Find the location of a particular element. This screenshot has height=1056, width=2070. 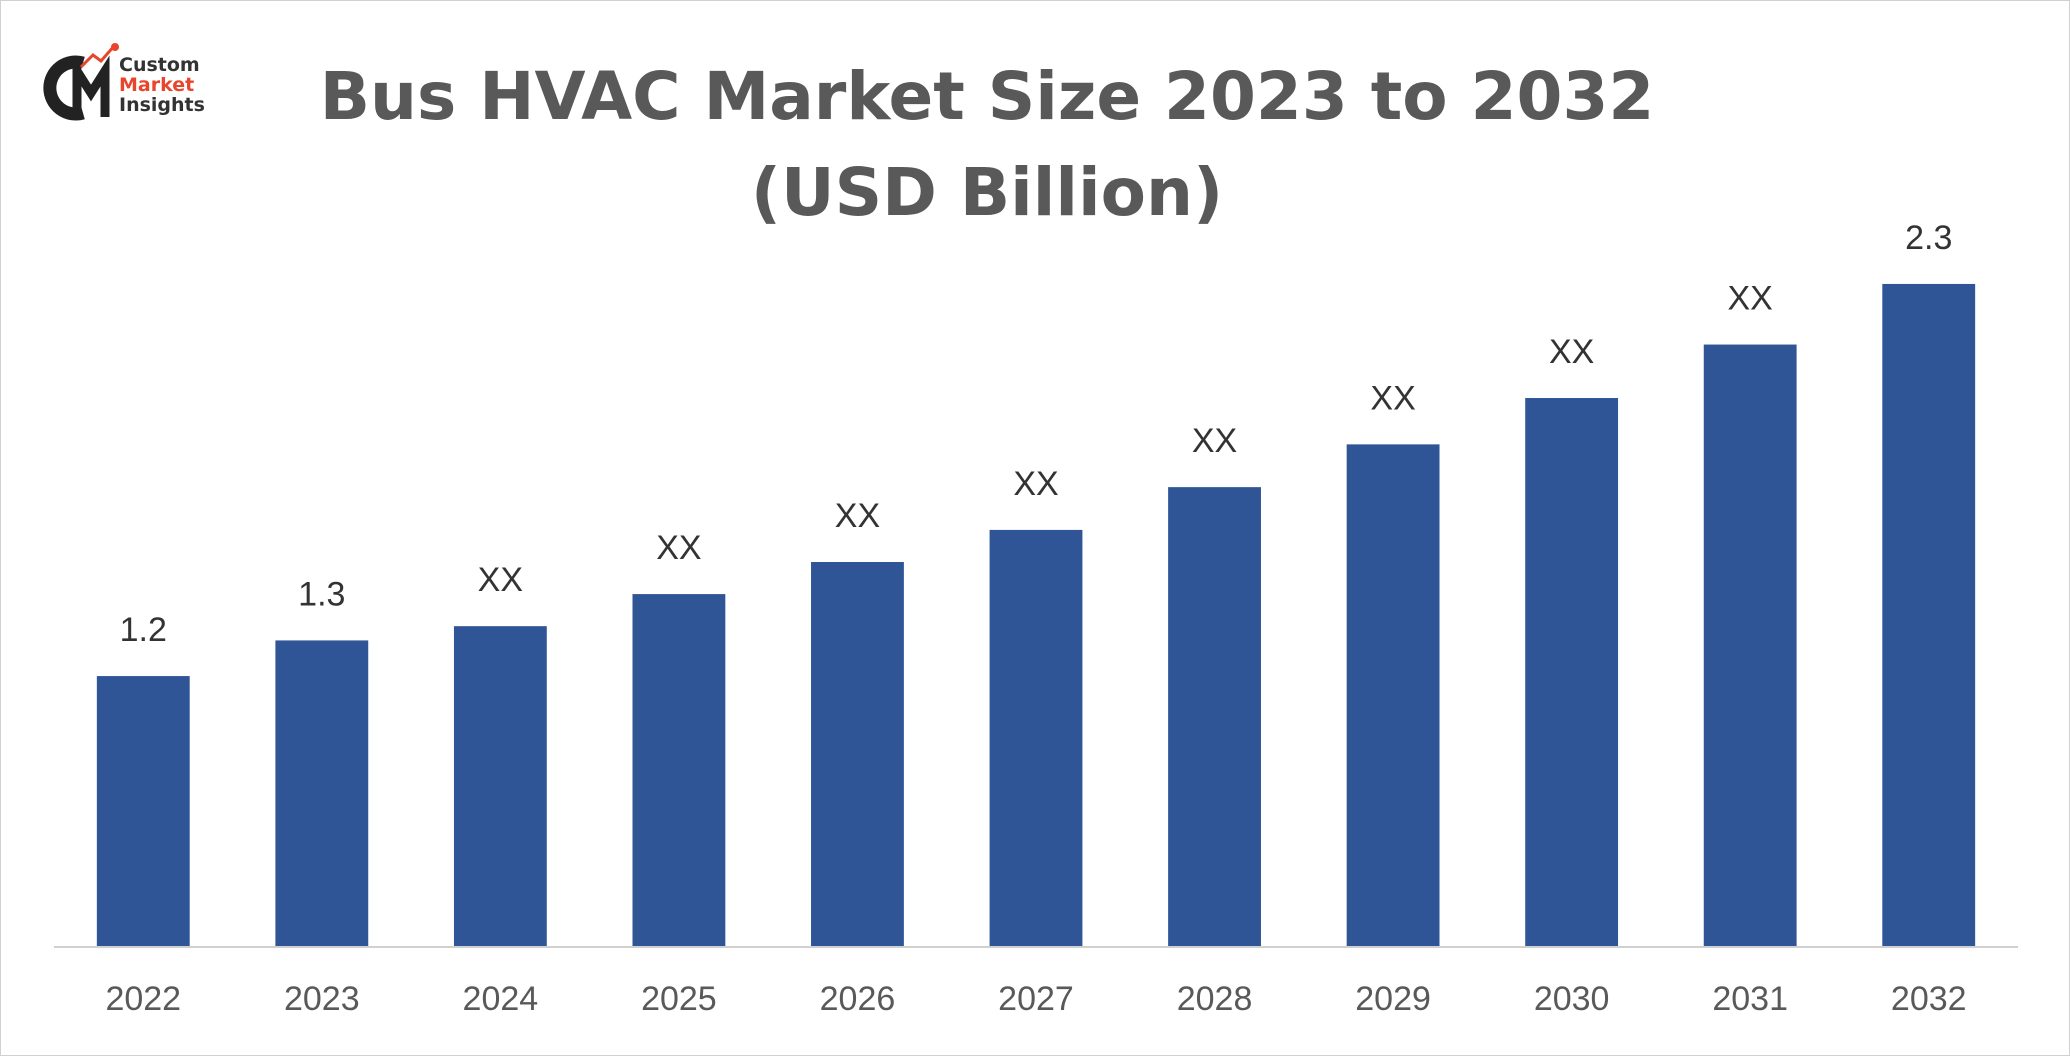

logo-text: Insights is located at coordinates (162, 105).